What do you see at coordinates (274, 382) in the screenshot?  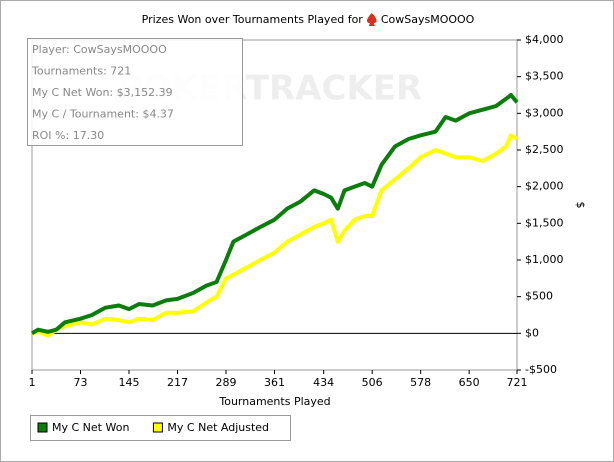 I see `x-tick-label: 361` at bounding box center [274, 382].